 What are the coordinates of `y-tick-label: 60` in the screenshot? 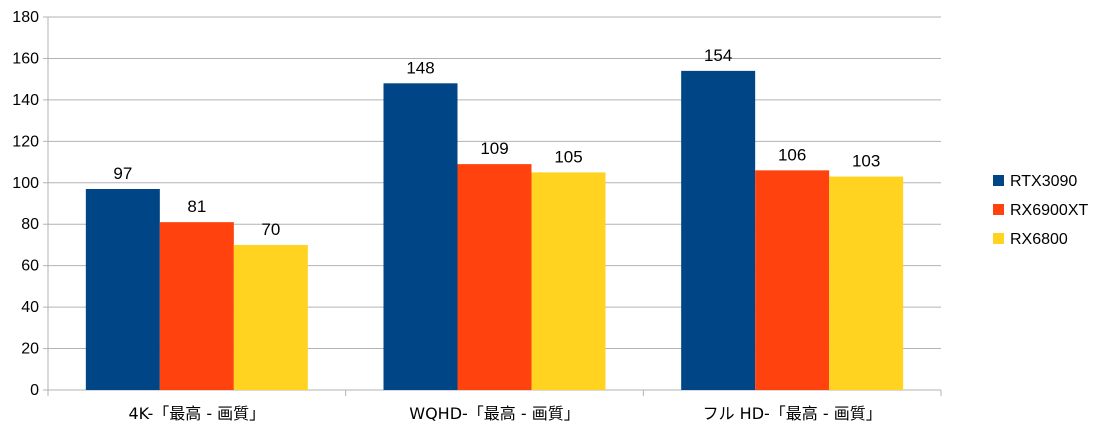 It's located at (30, 266).